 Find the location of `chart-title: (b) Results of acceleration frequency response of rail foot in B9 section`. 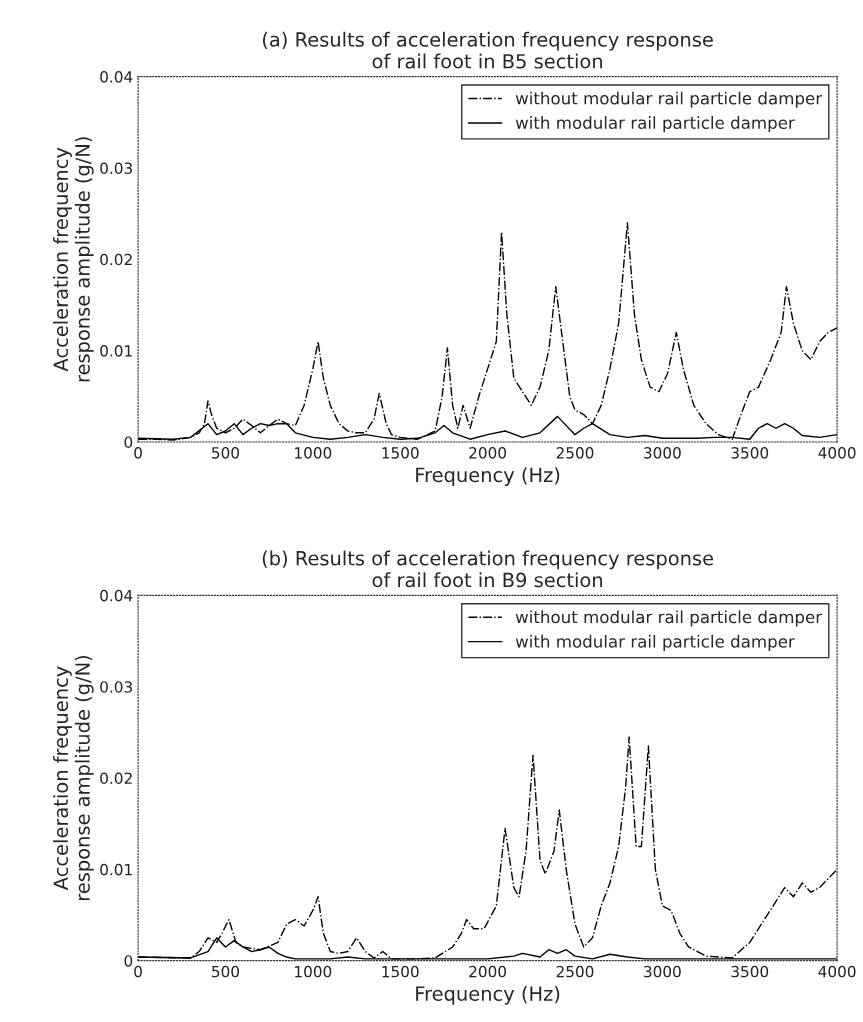

chart-title: (b) Results of acceleration frequency response of rail foot in B9 section is located at coordinates (488, 569).